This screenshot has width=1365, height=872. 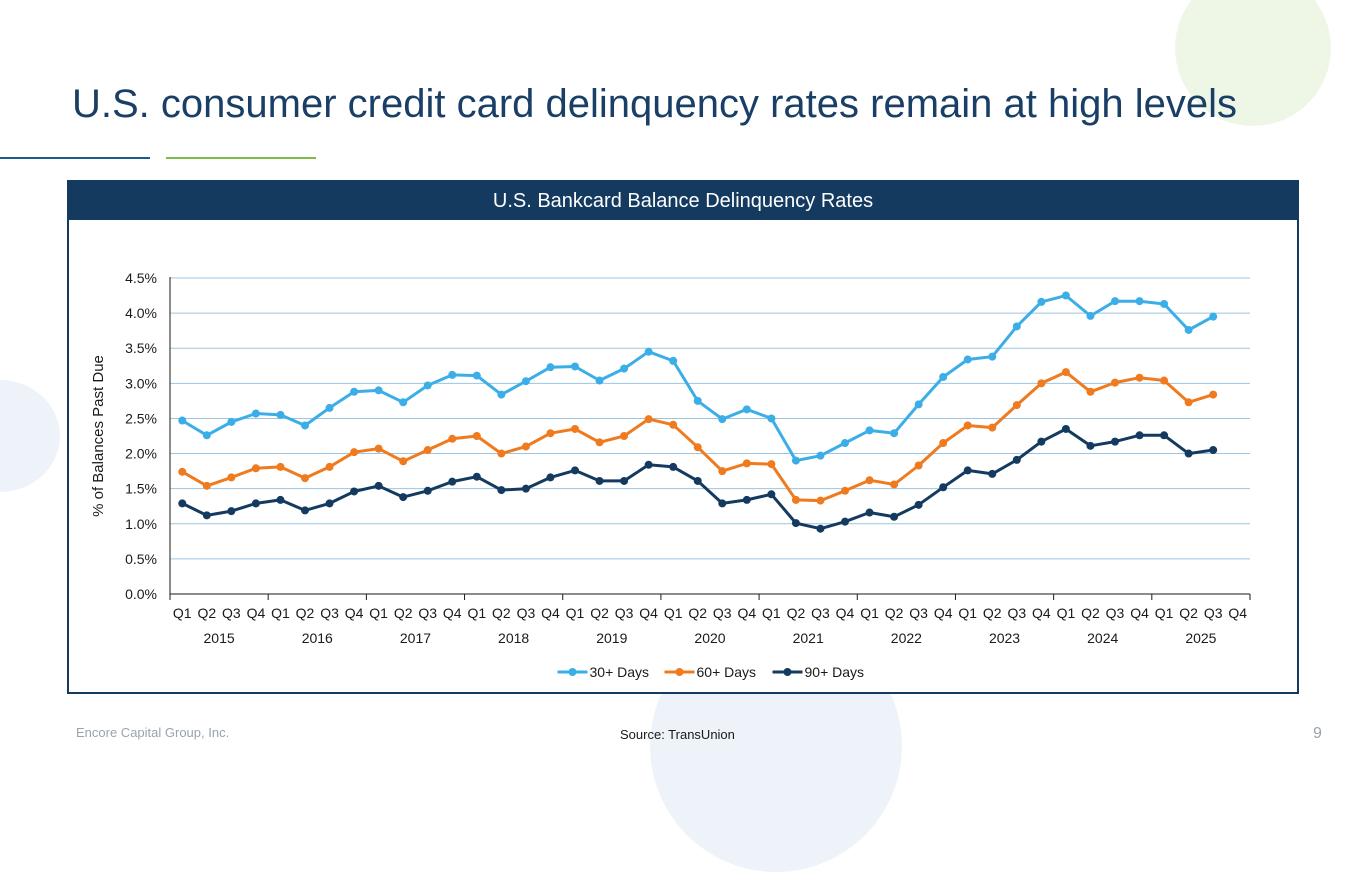 I want to click on x-year-label: 2020, so click(x=709, y=638).